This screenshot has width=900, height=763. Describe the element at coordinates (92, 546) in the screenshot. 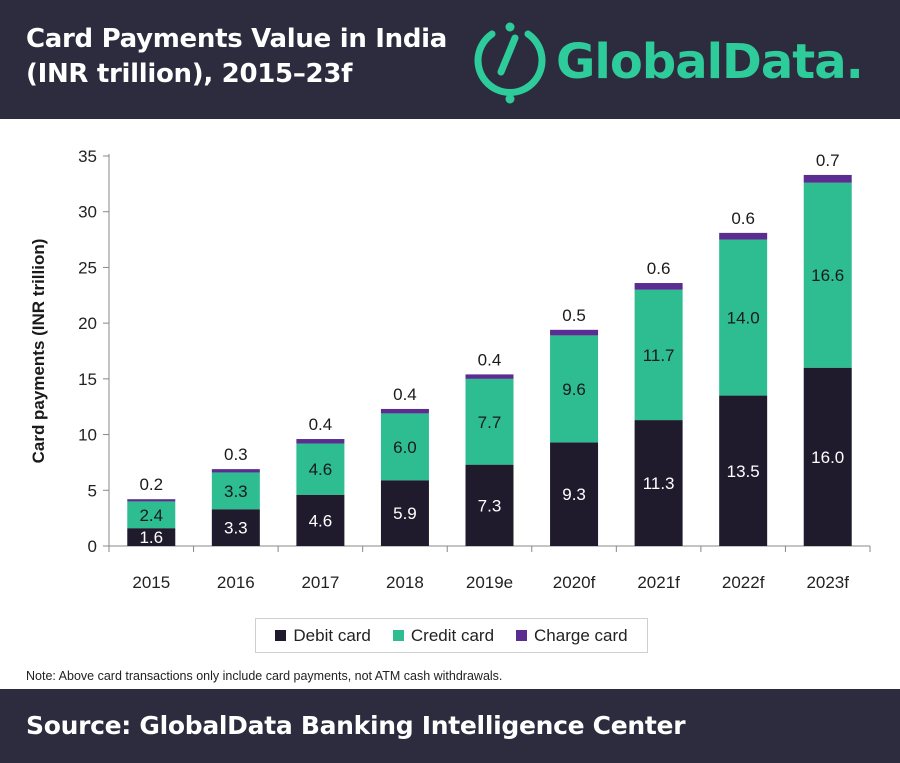

I see `y-tick-label: 0` at that location.